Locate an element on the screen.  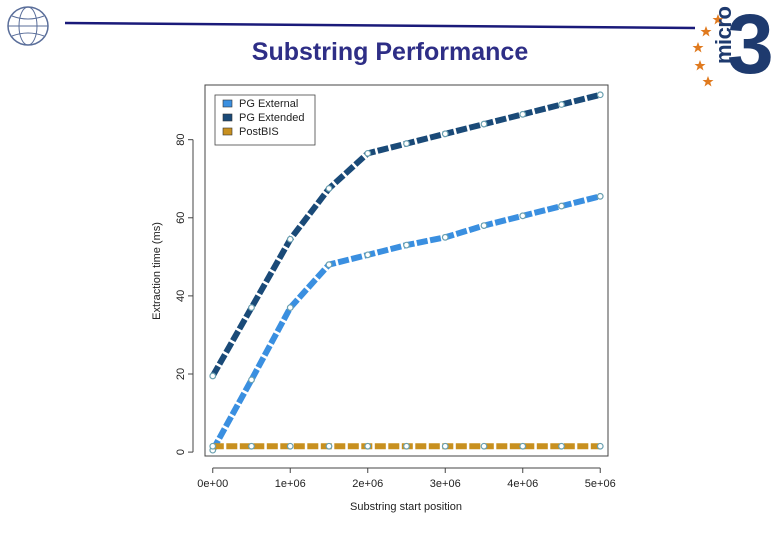
legend-label: PostBIS is located at coordinates (259, 132).